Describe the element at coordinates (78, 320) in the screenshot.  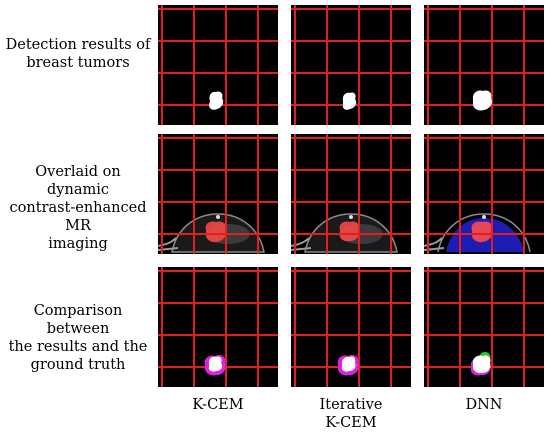
I see `row-label-line: Comparison between` at that location.